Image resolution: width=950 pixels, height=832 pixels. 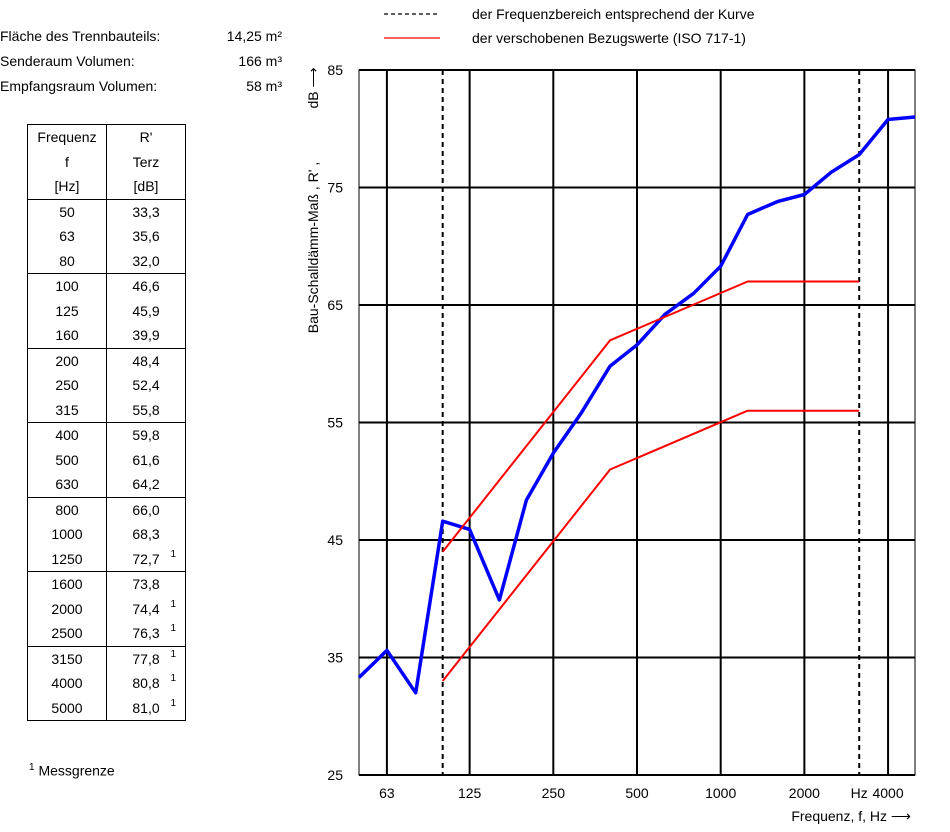 I want to click on x-unit-label: Hz, so click(x=859, y=793).